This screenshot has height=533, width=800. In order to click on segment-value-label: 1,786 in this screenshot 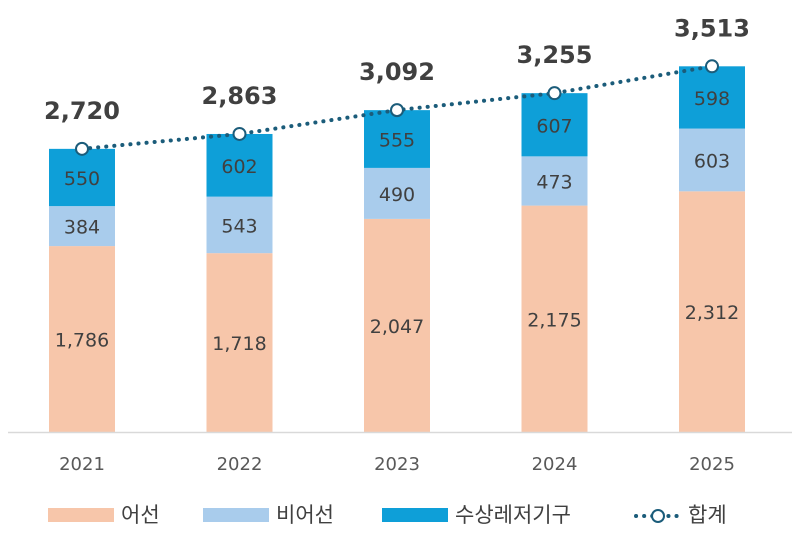, I will do `click(82, 341)`.